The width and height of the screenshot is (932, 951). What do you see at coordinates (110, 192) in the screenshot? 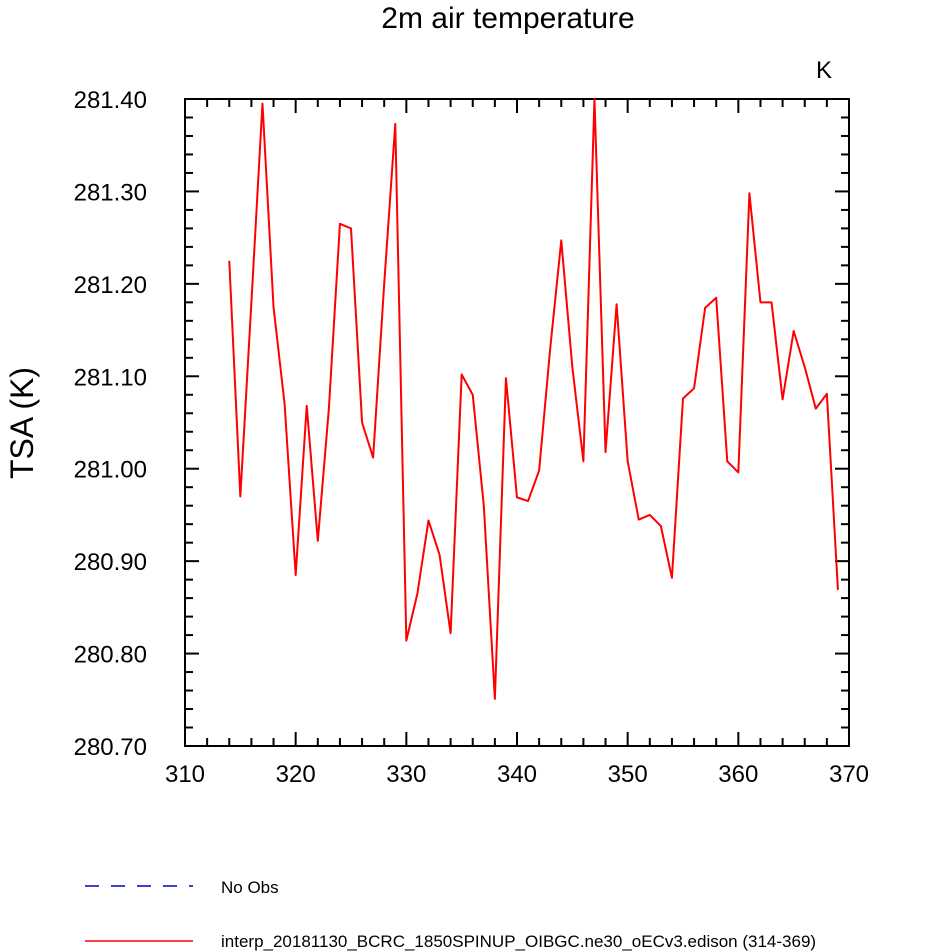
I see `y-tick-label: 281.30` at bounding box center [110, 192].